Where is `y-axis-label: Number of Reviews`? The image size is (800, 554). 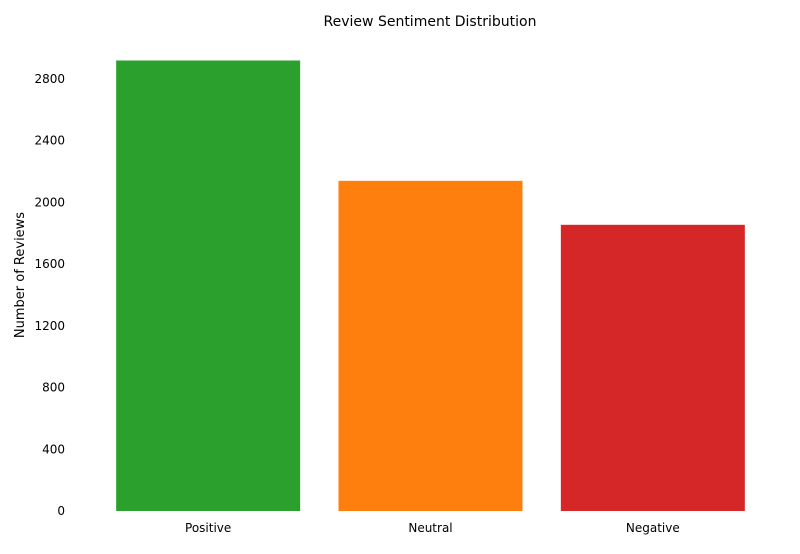
y-axis-label: Number of Reviews is located at coordinates (20, 275).